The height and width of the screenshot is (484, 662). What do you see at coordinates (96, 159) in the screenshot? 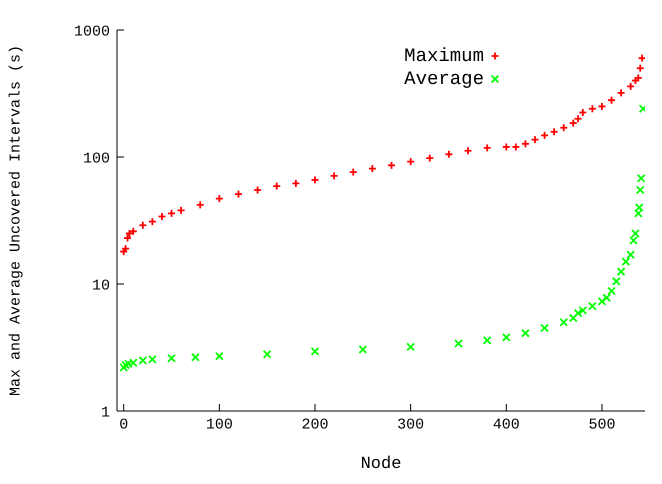
I see `y-tick-label: 100` at bounding box center [96, 159].